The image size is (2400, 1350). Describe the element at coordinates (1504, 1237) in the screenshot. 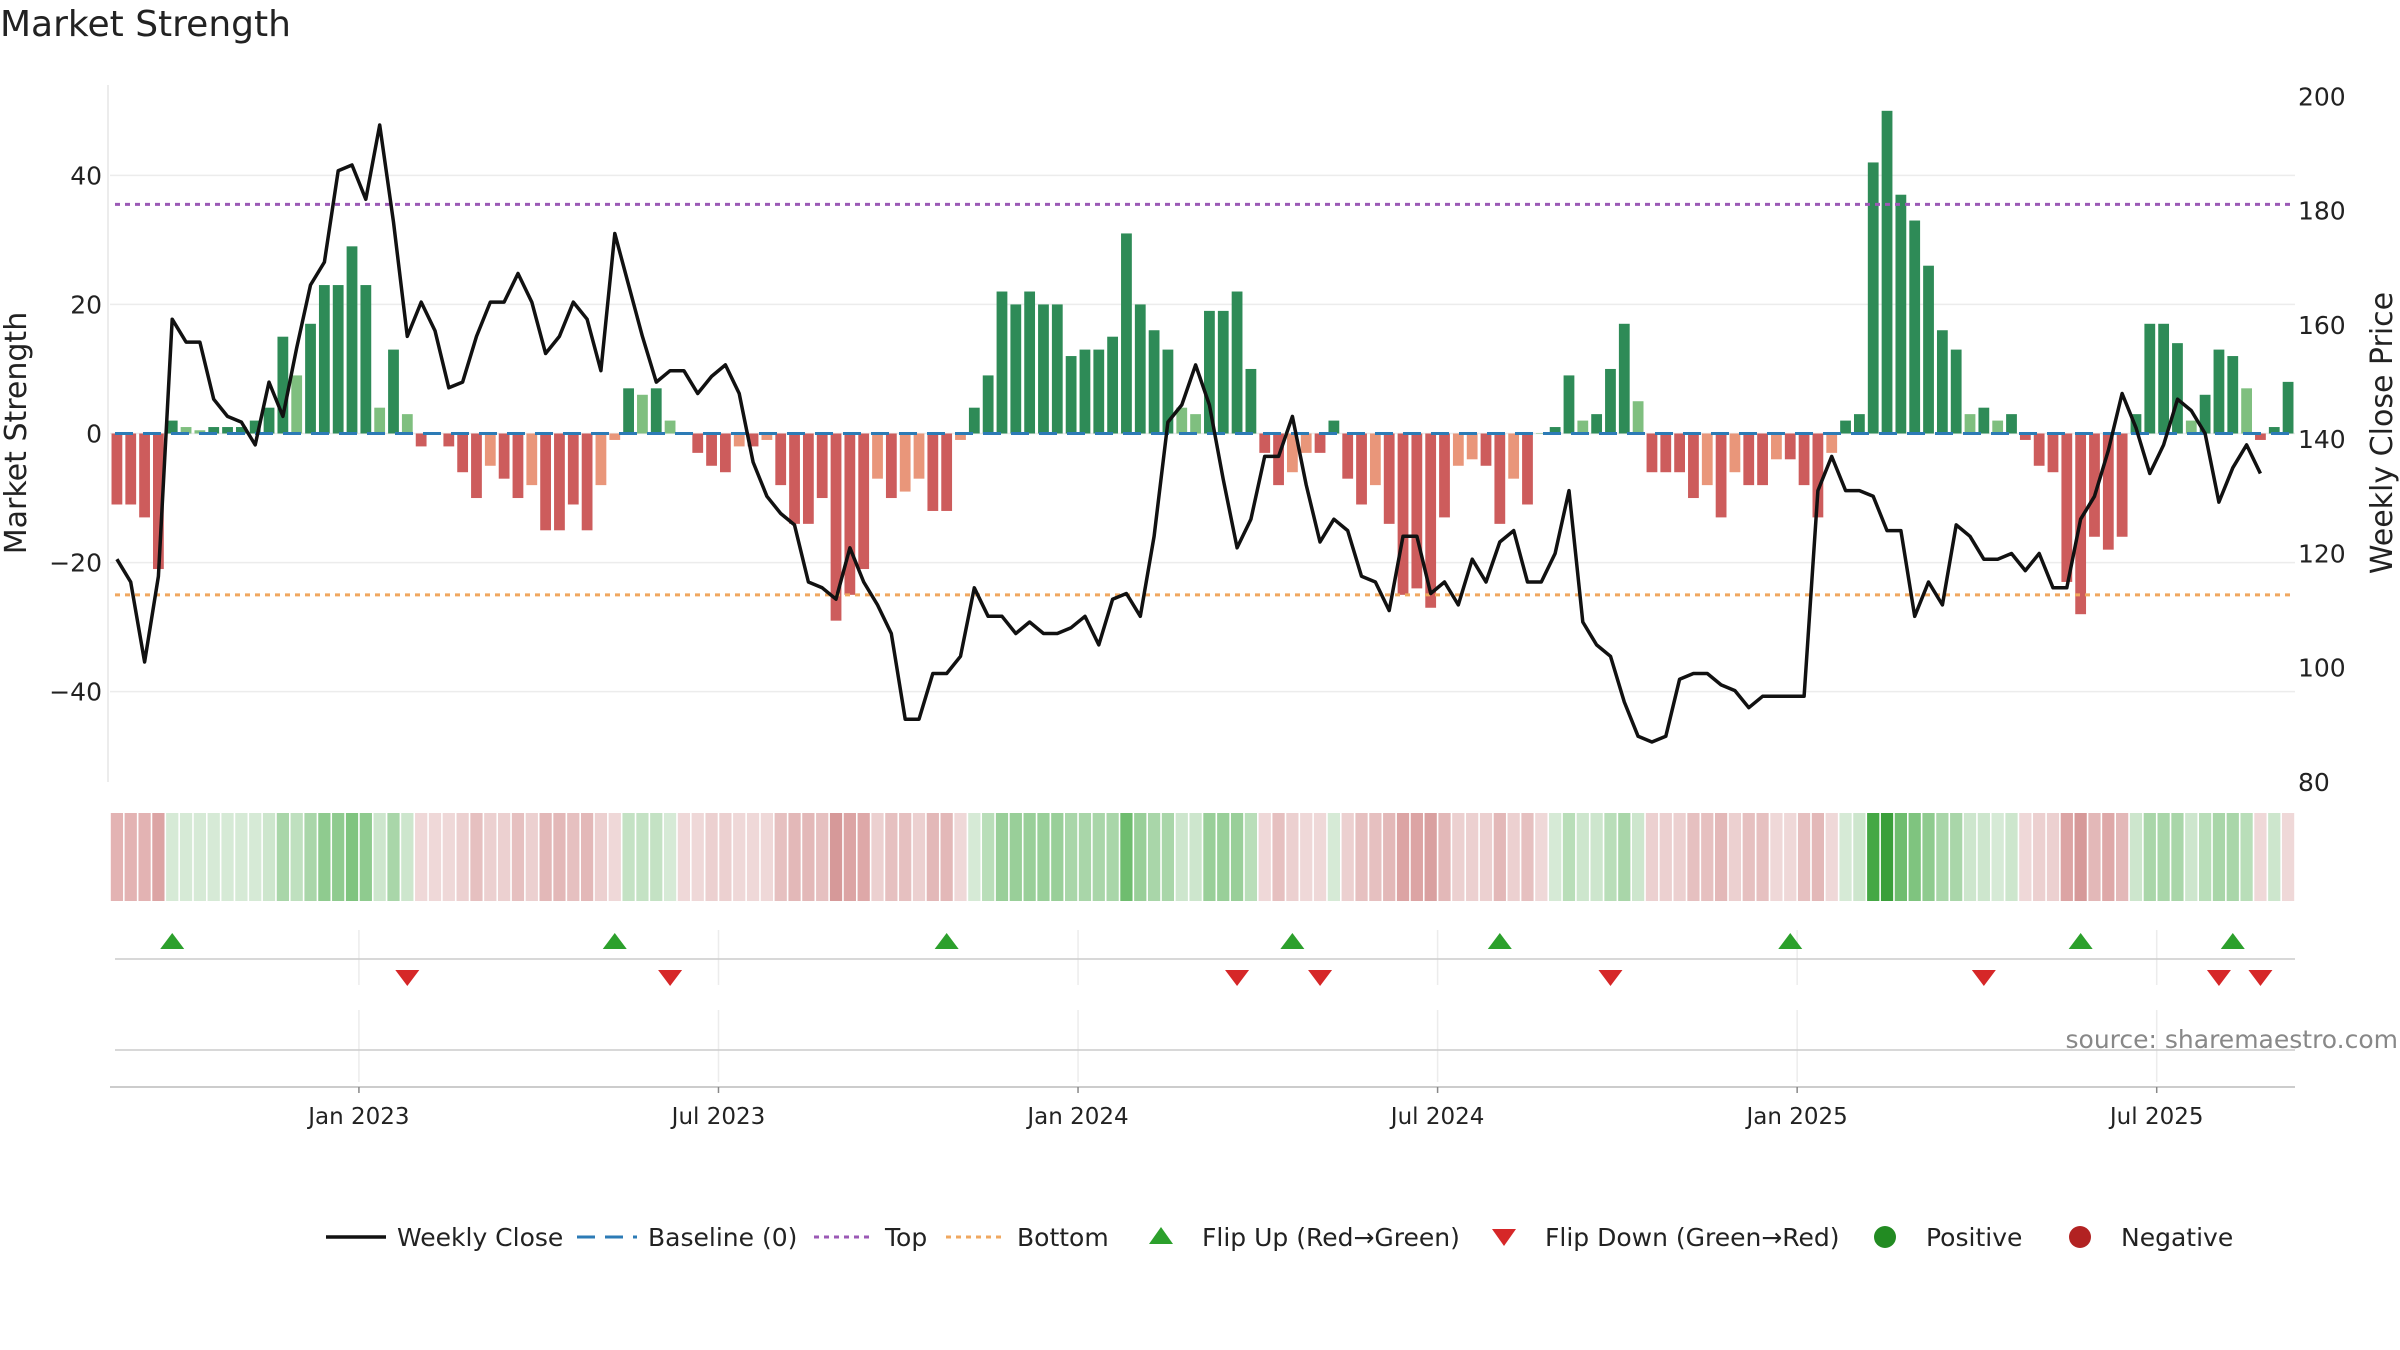

I see `legend-swatch-triangle-down` at that location.